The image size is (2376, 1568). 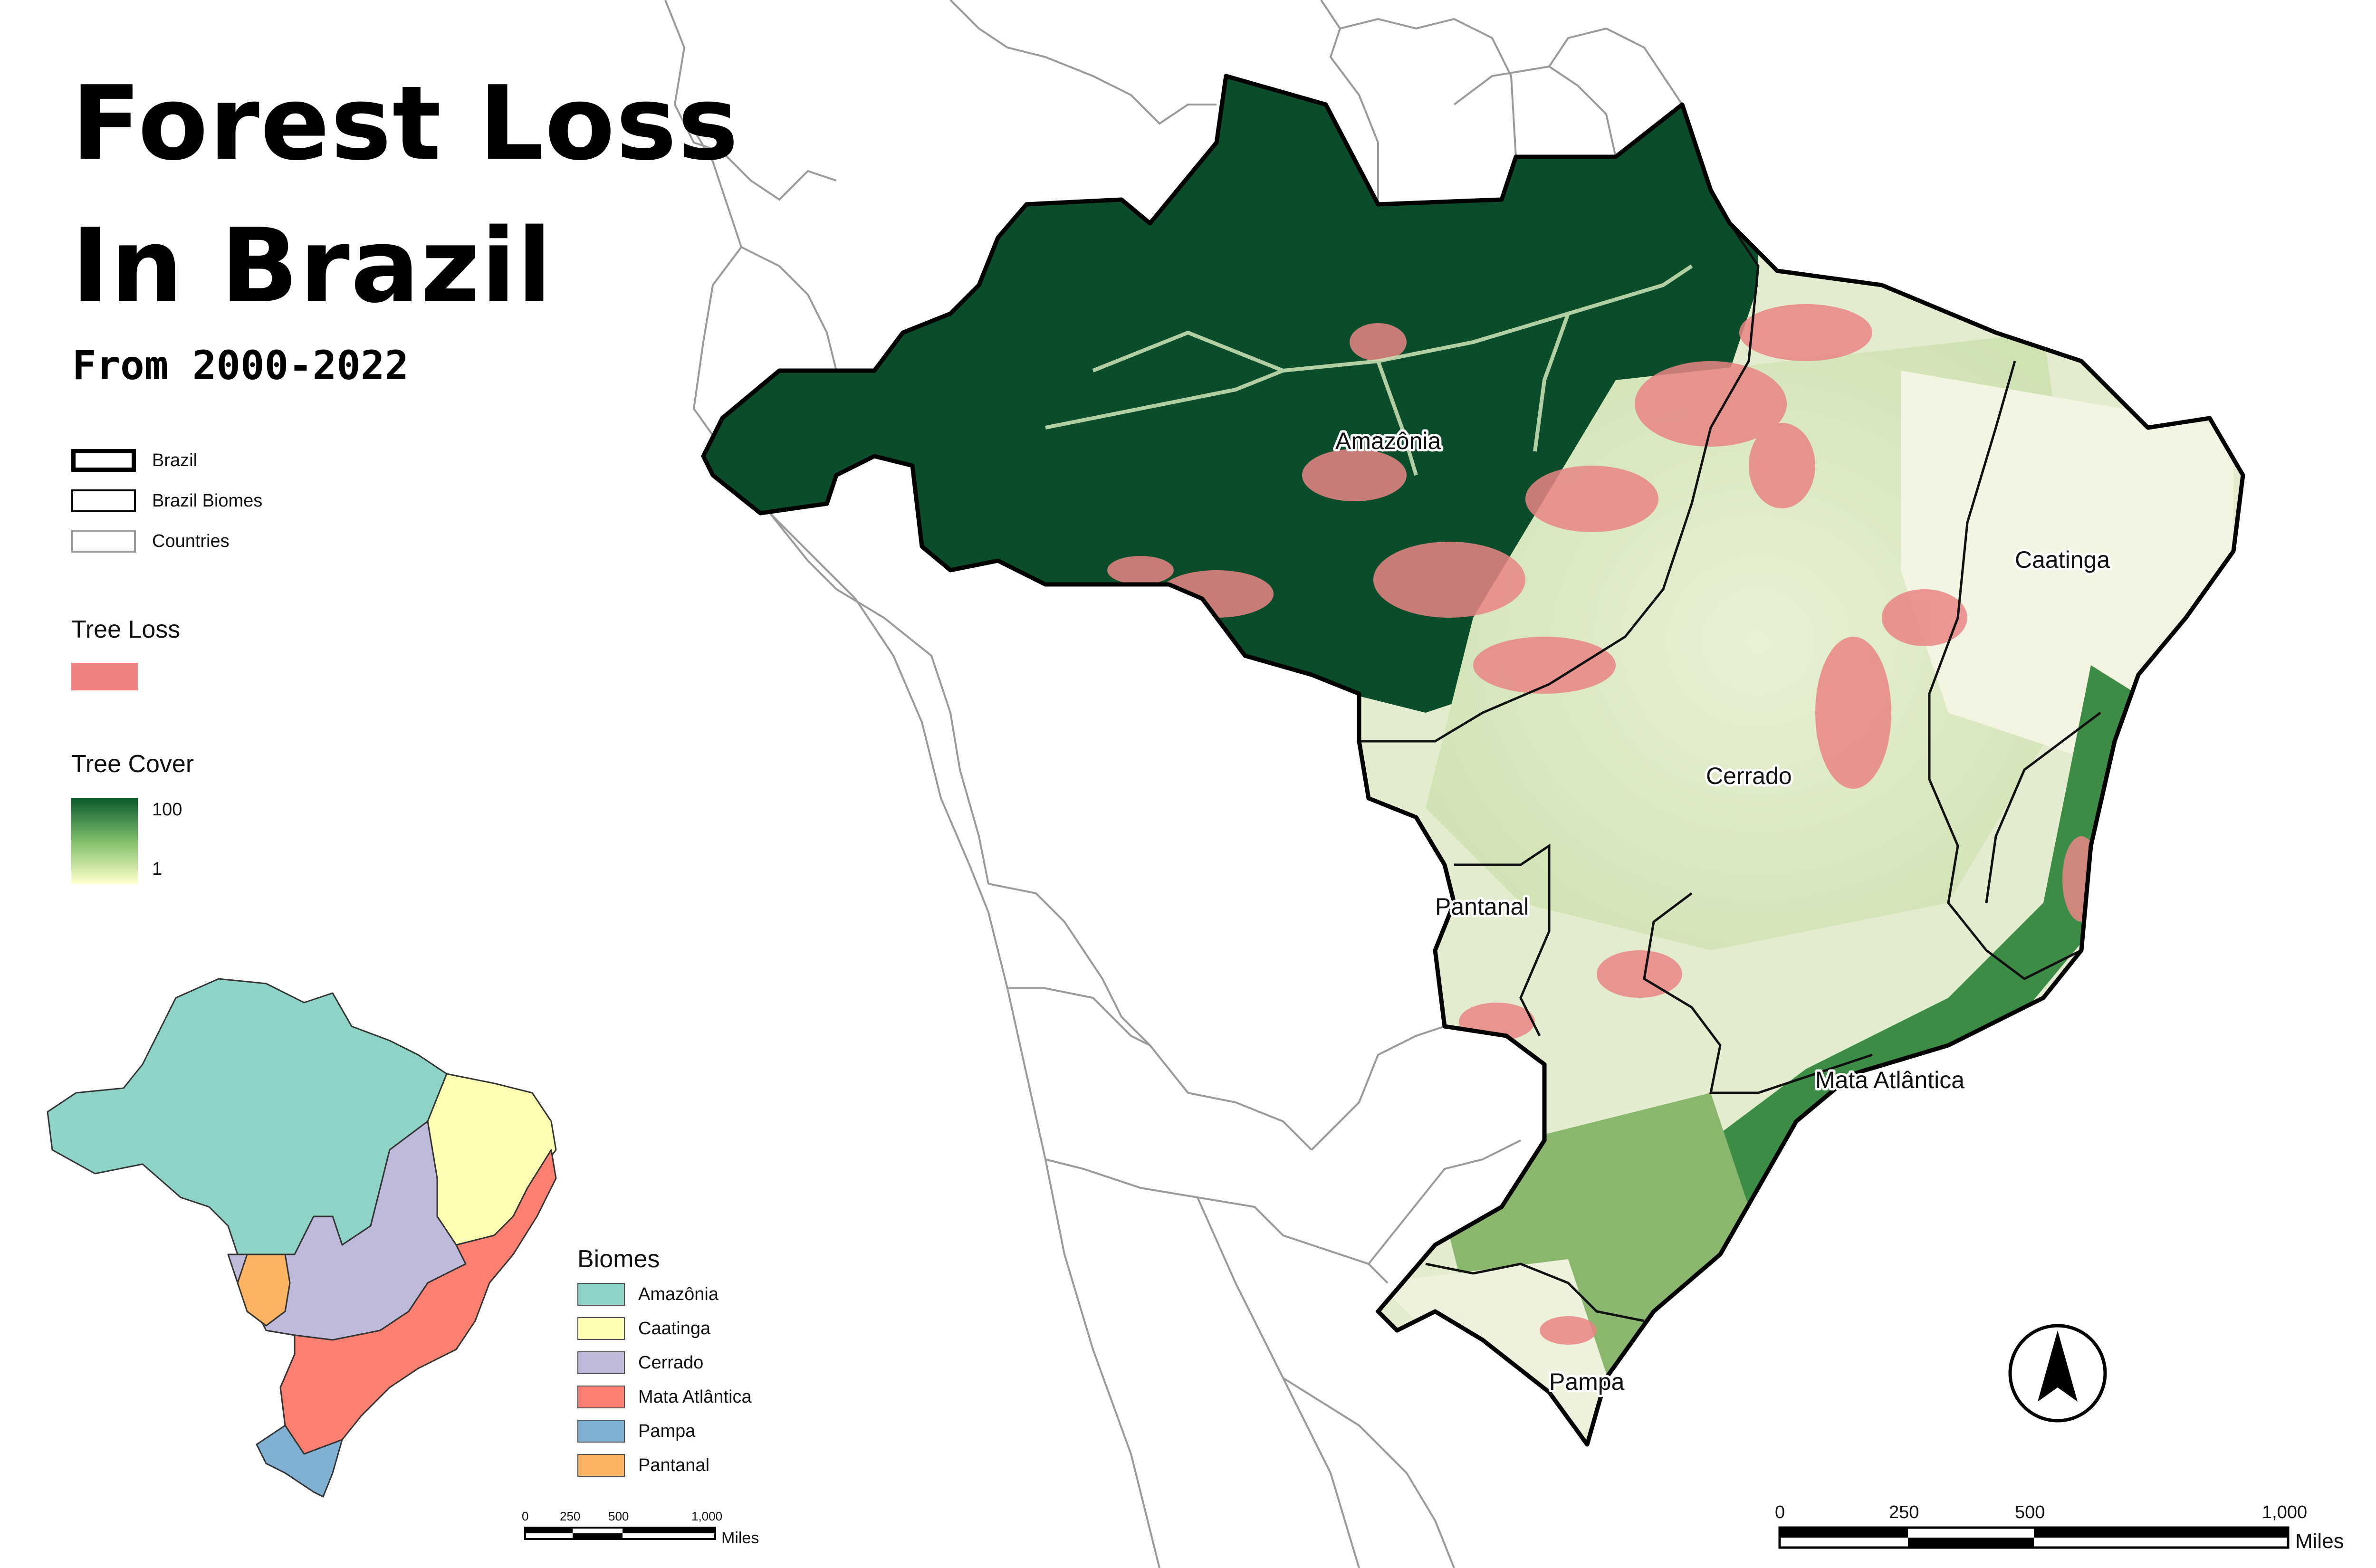 I want to click on map-label-pantanal: Pantanal, so click(x=1482, y=907).